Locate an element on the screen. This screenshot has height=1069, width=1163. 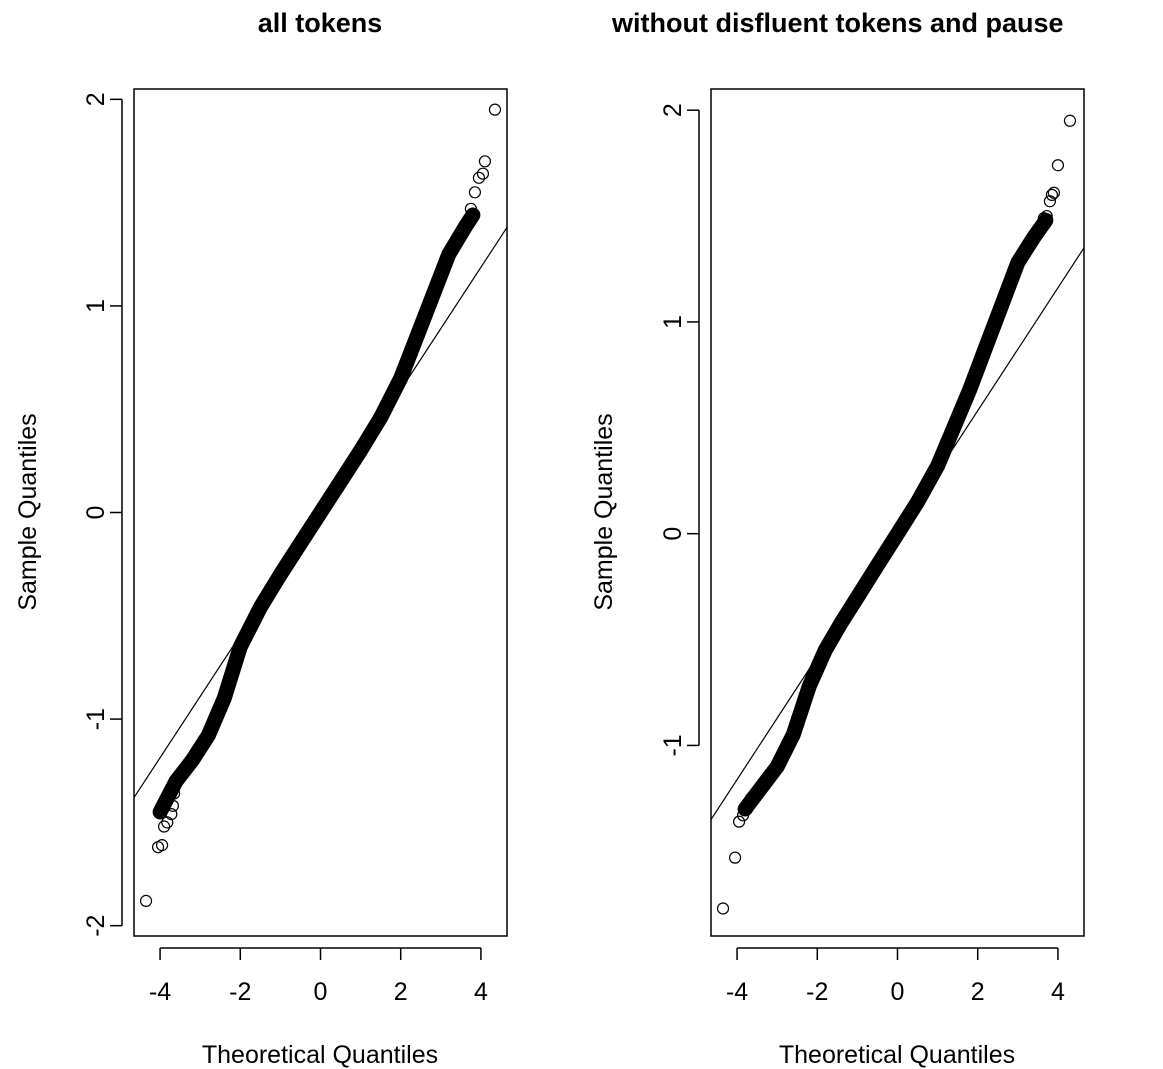
y-tick-label: -2 is located at coordinates (96, 926).